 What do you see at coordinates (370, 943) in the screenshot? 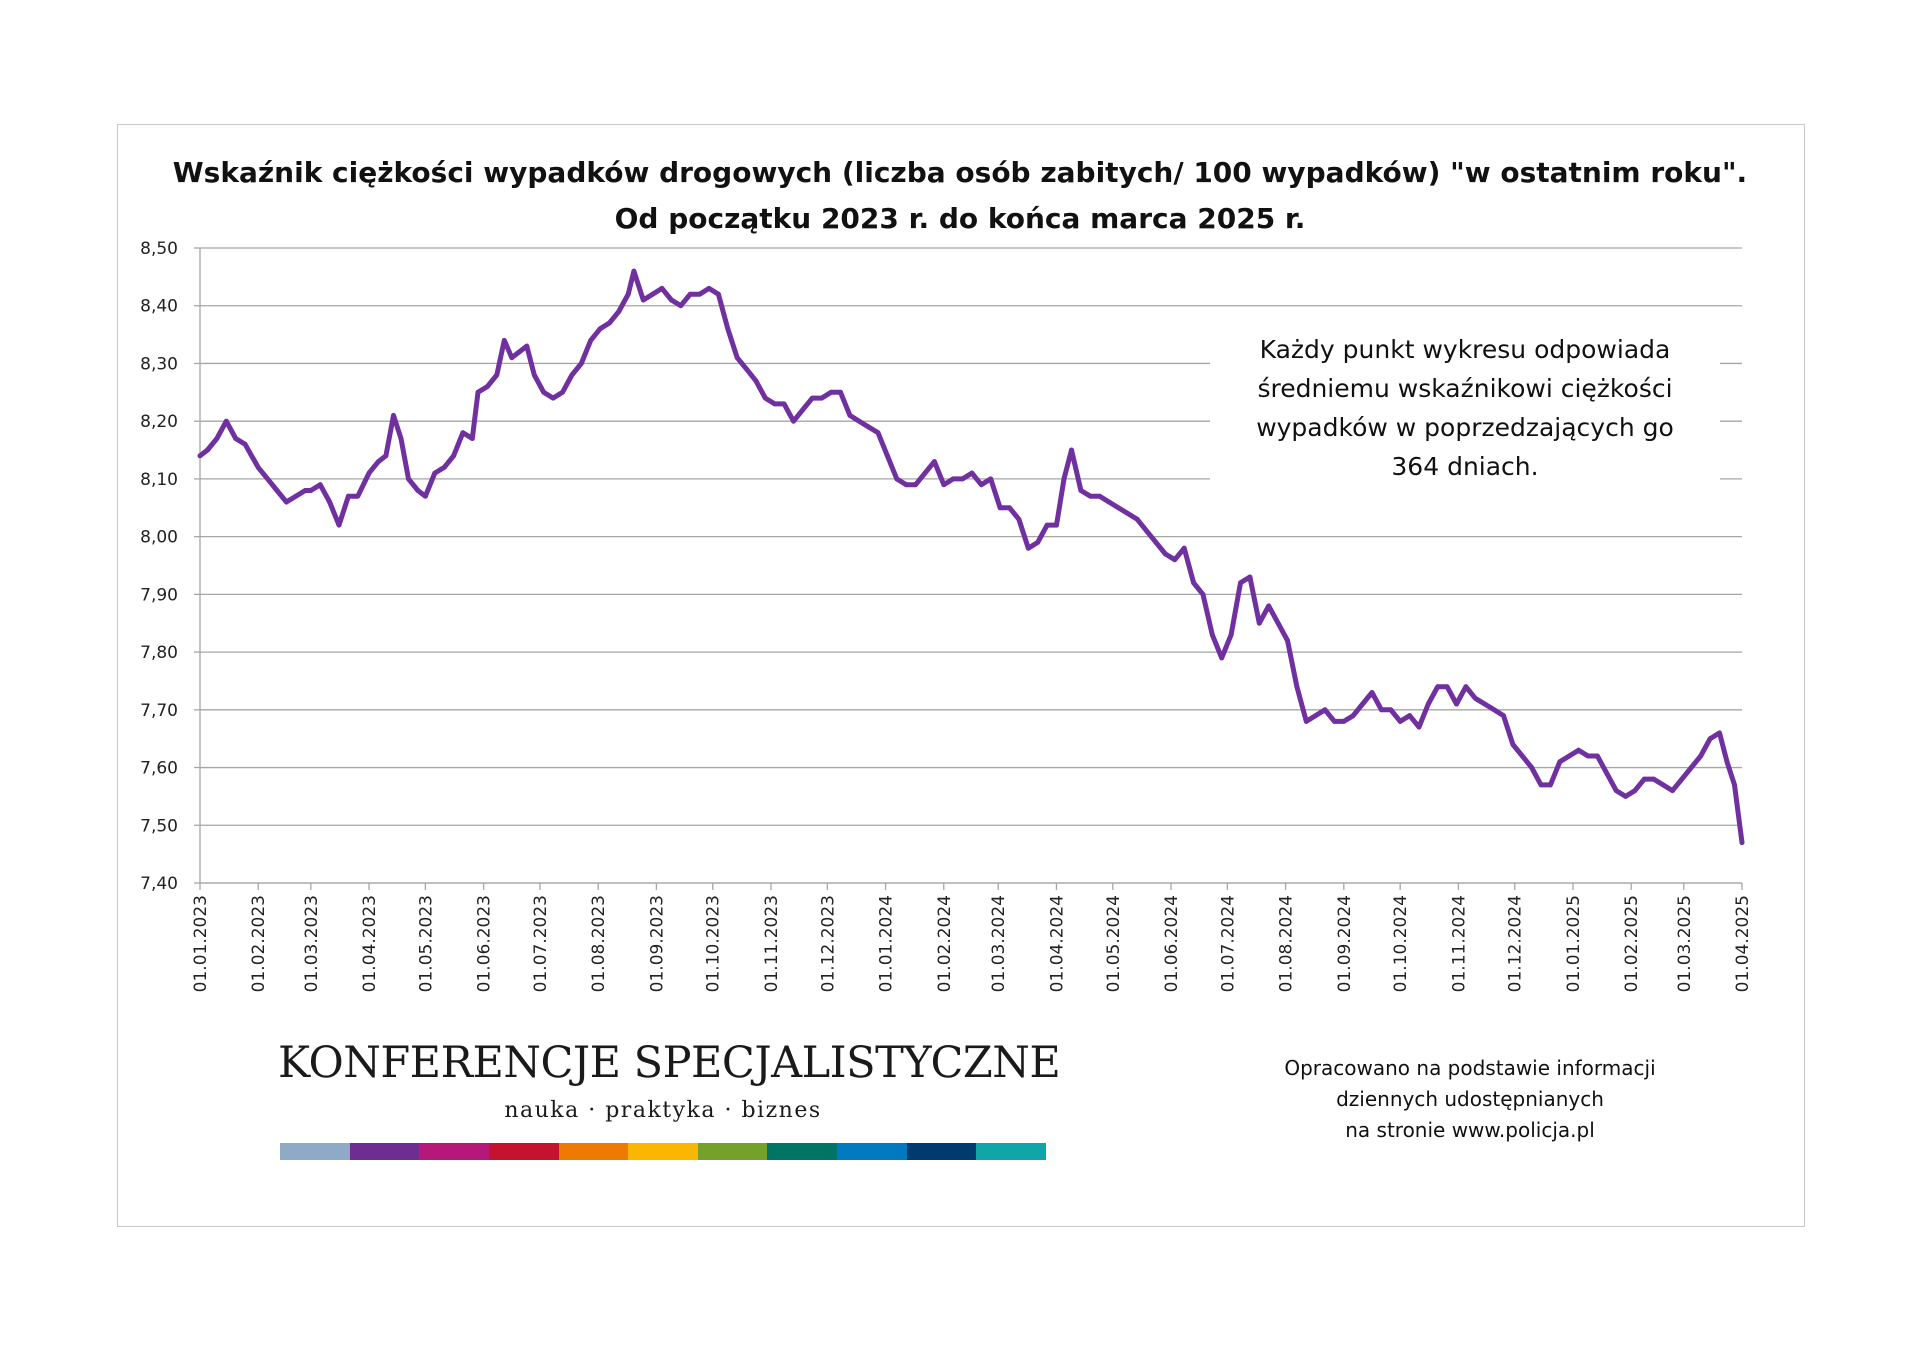
I see `x-tick-label: 01.04.2023` at bounding box center [370, 943].